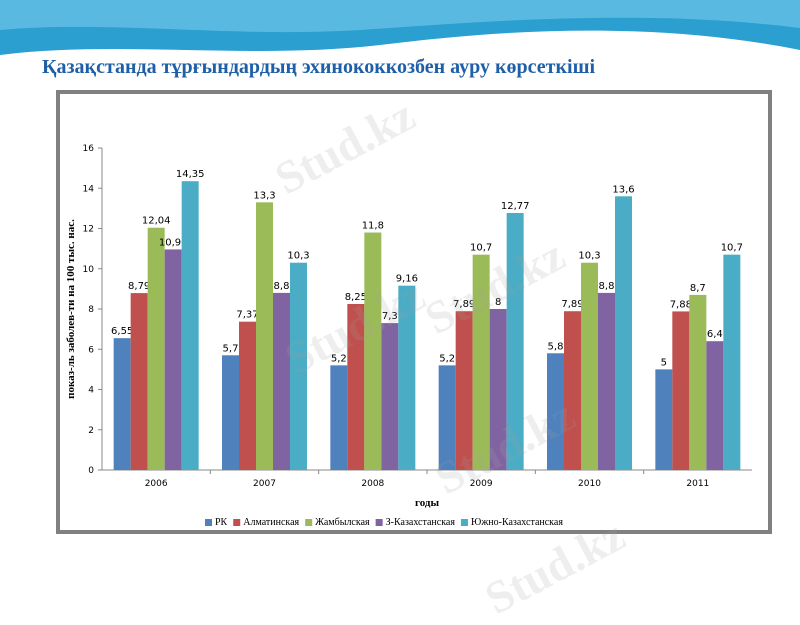  What do you see at coordinates (421, 522) in the screenshot?
I see `legend-label: З-Казахстанская` at bounding box center [421, 522].